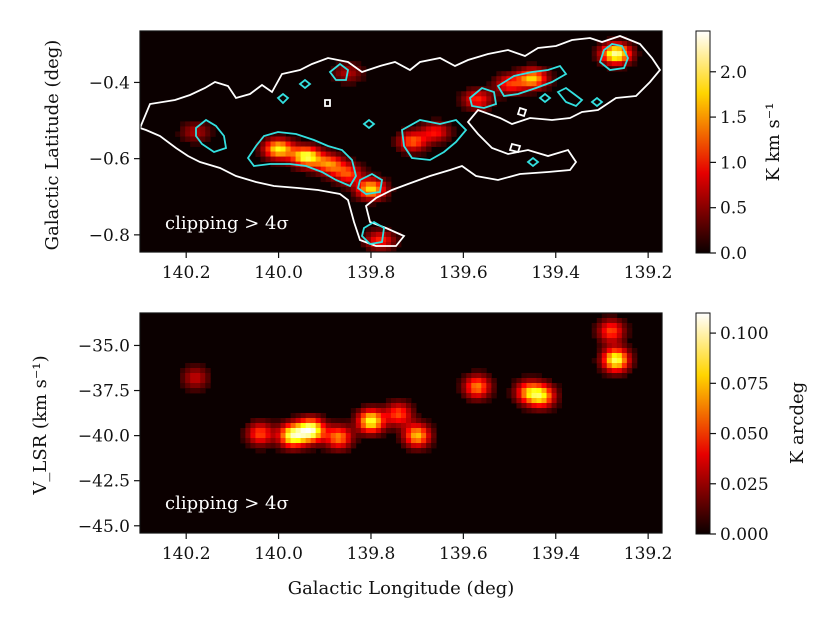  What do you see at coordinates (40, 425) in the screenshot?
I see `bottom-y-axis-label: V_LSR (km s⁻¹)` at bounding box center [40, 425].